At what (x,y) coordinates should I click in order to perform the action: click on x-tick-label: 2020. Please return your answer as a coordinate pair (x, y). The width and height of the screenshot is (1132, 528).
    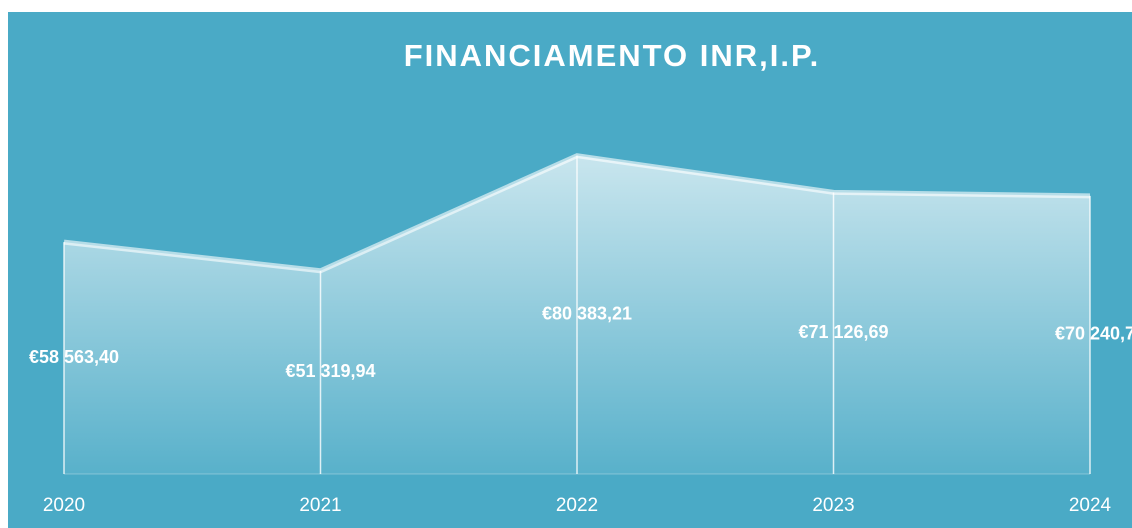
    Looking at the image, I should click on (64, 505).